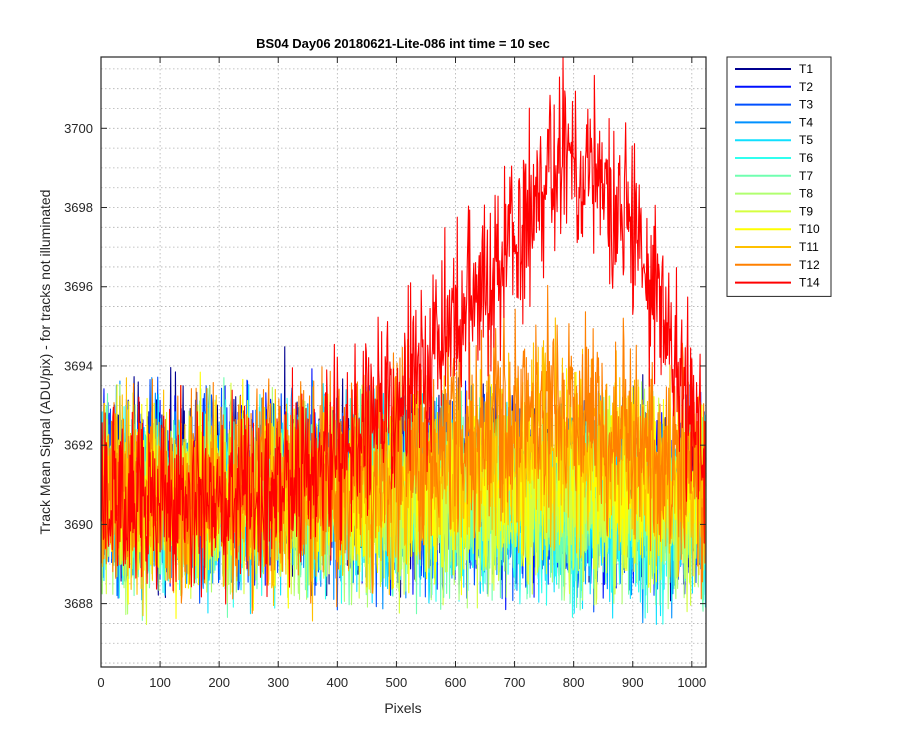 The width and height of the screenshot is (900, 750). What do you see at coordinates (78, 128) in the screenshot?
I see `y-tick-label: 3700` at bounding box center [78, 128].